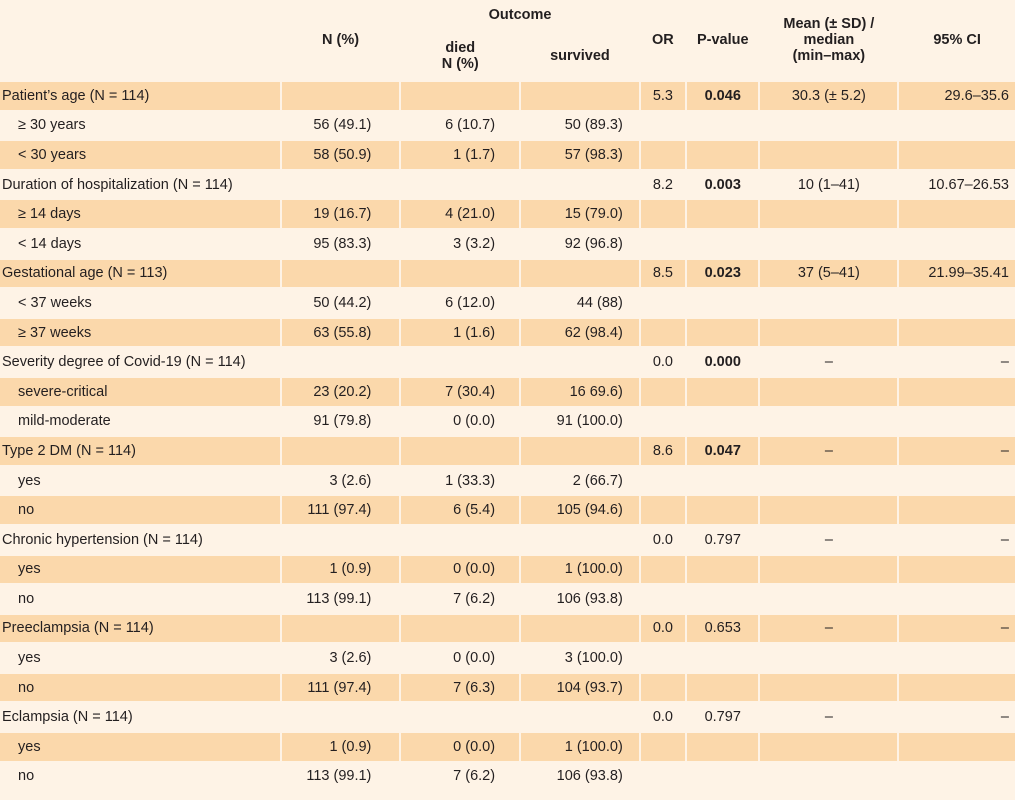  I want to click on cell-survived: 91 (100.0), so click(580, 421).